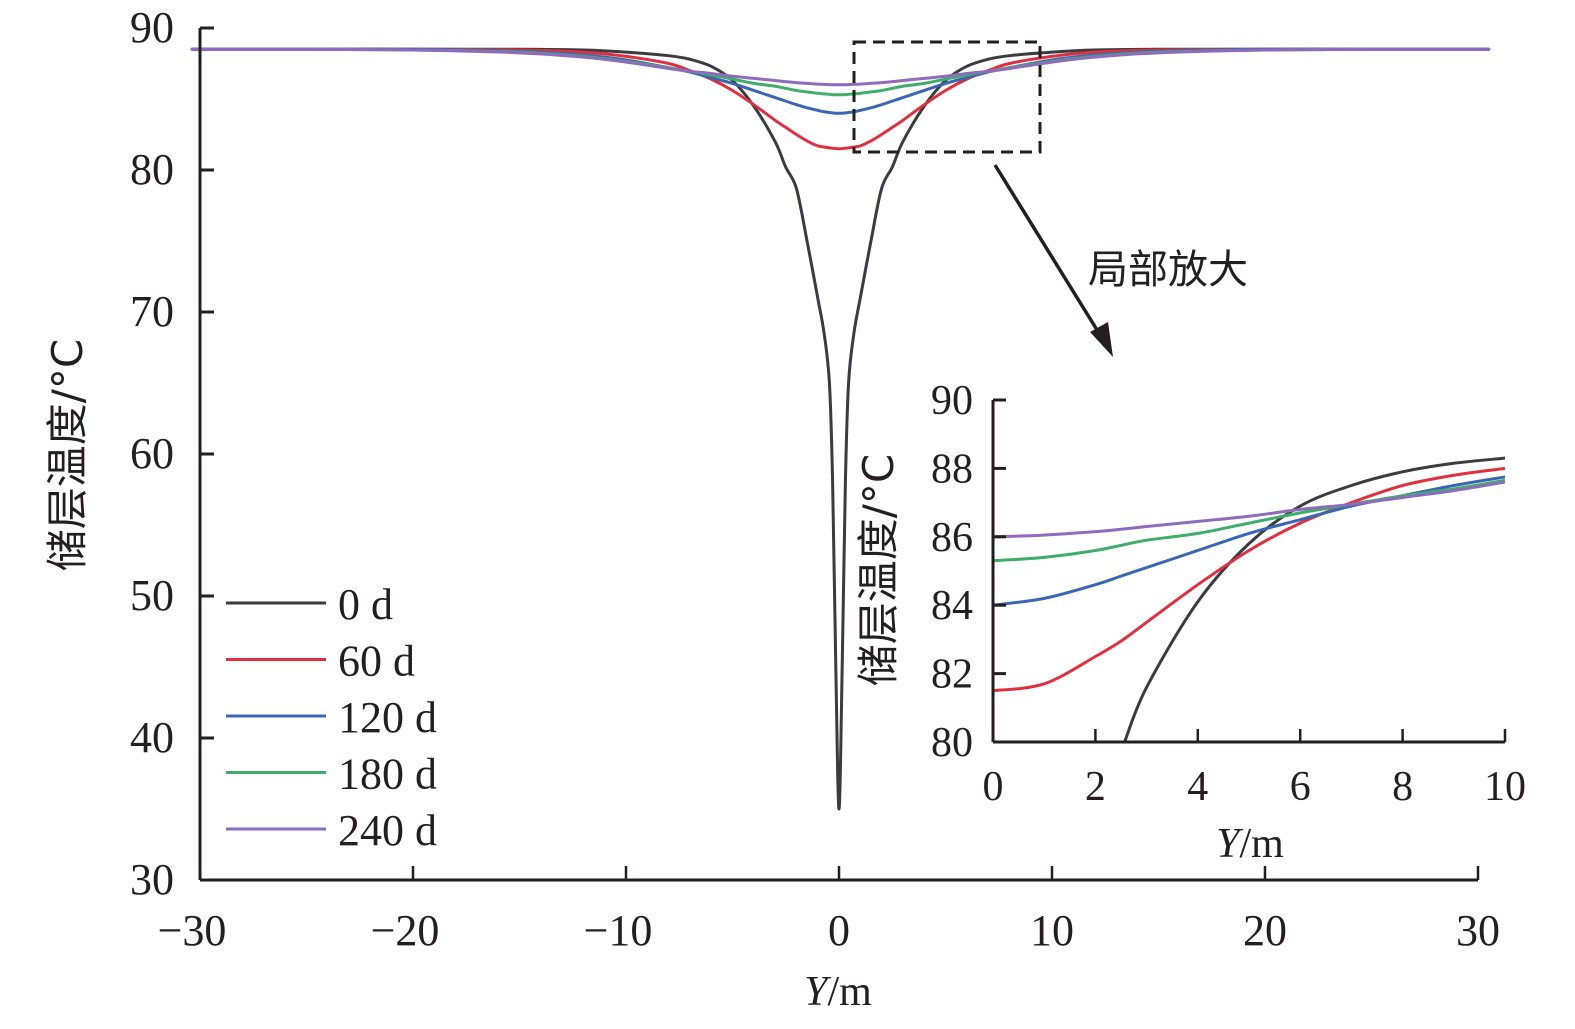 The height and width of the screenshot is (1029, 1575). I want to click on legend-label: 0 d, so click(365, 604).